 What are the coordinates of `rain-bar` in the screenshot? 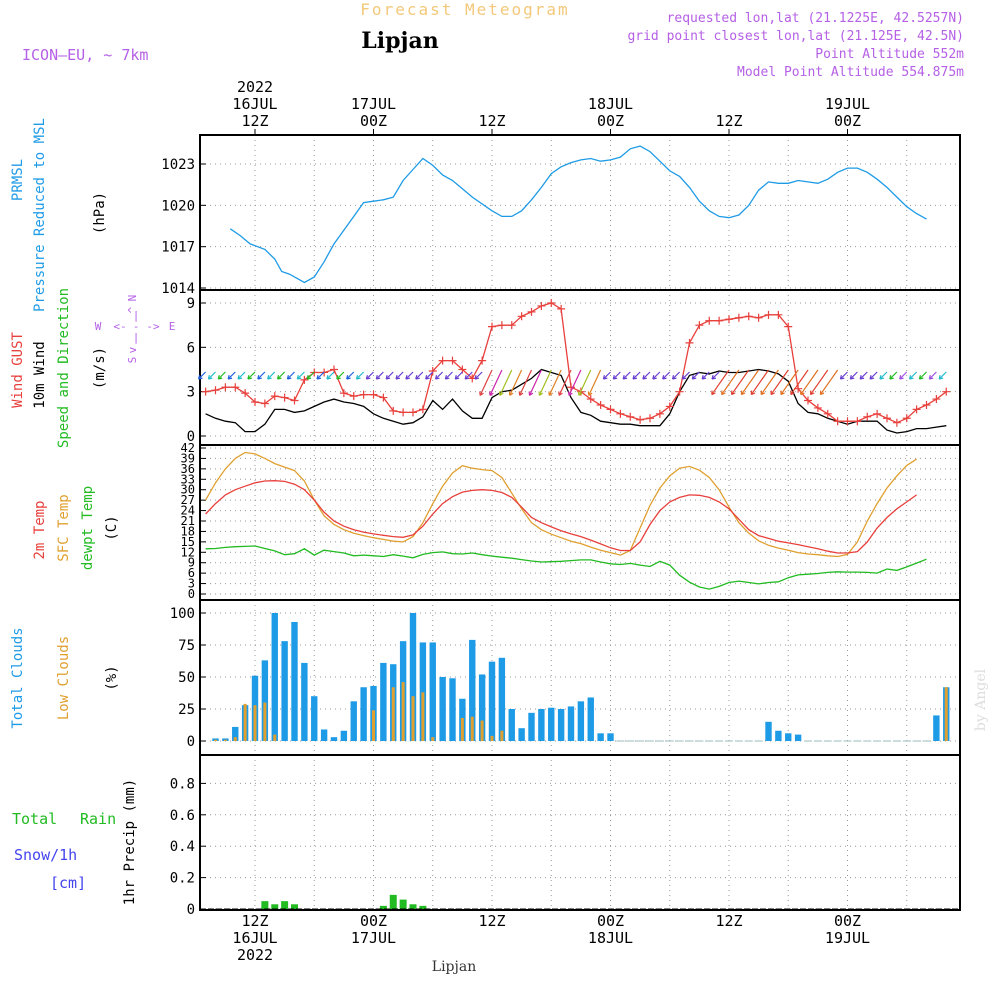 It's located at (393, 901).